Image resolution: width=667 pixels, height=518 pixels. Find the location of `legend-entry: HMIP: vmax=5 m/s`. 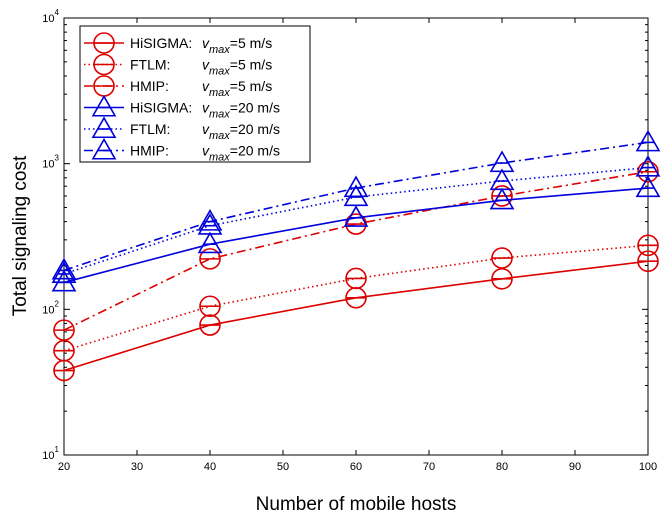

legend-entry: HMIP: vmax=5 m/s is located at coordinates (178, 87).